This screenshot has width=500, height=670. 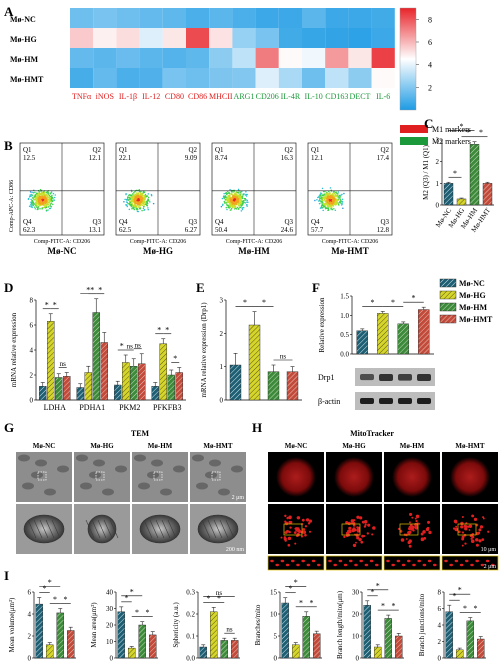 I want to click on colorbar-tick-label: 2, so click(x=430, y=87).